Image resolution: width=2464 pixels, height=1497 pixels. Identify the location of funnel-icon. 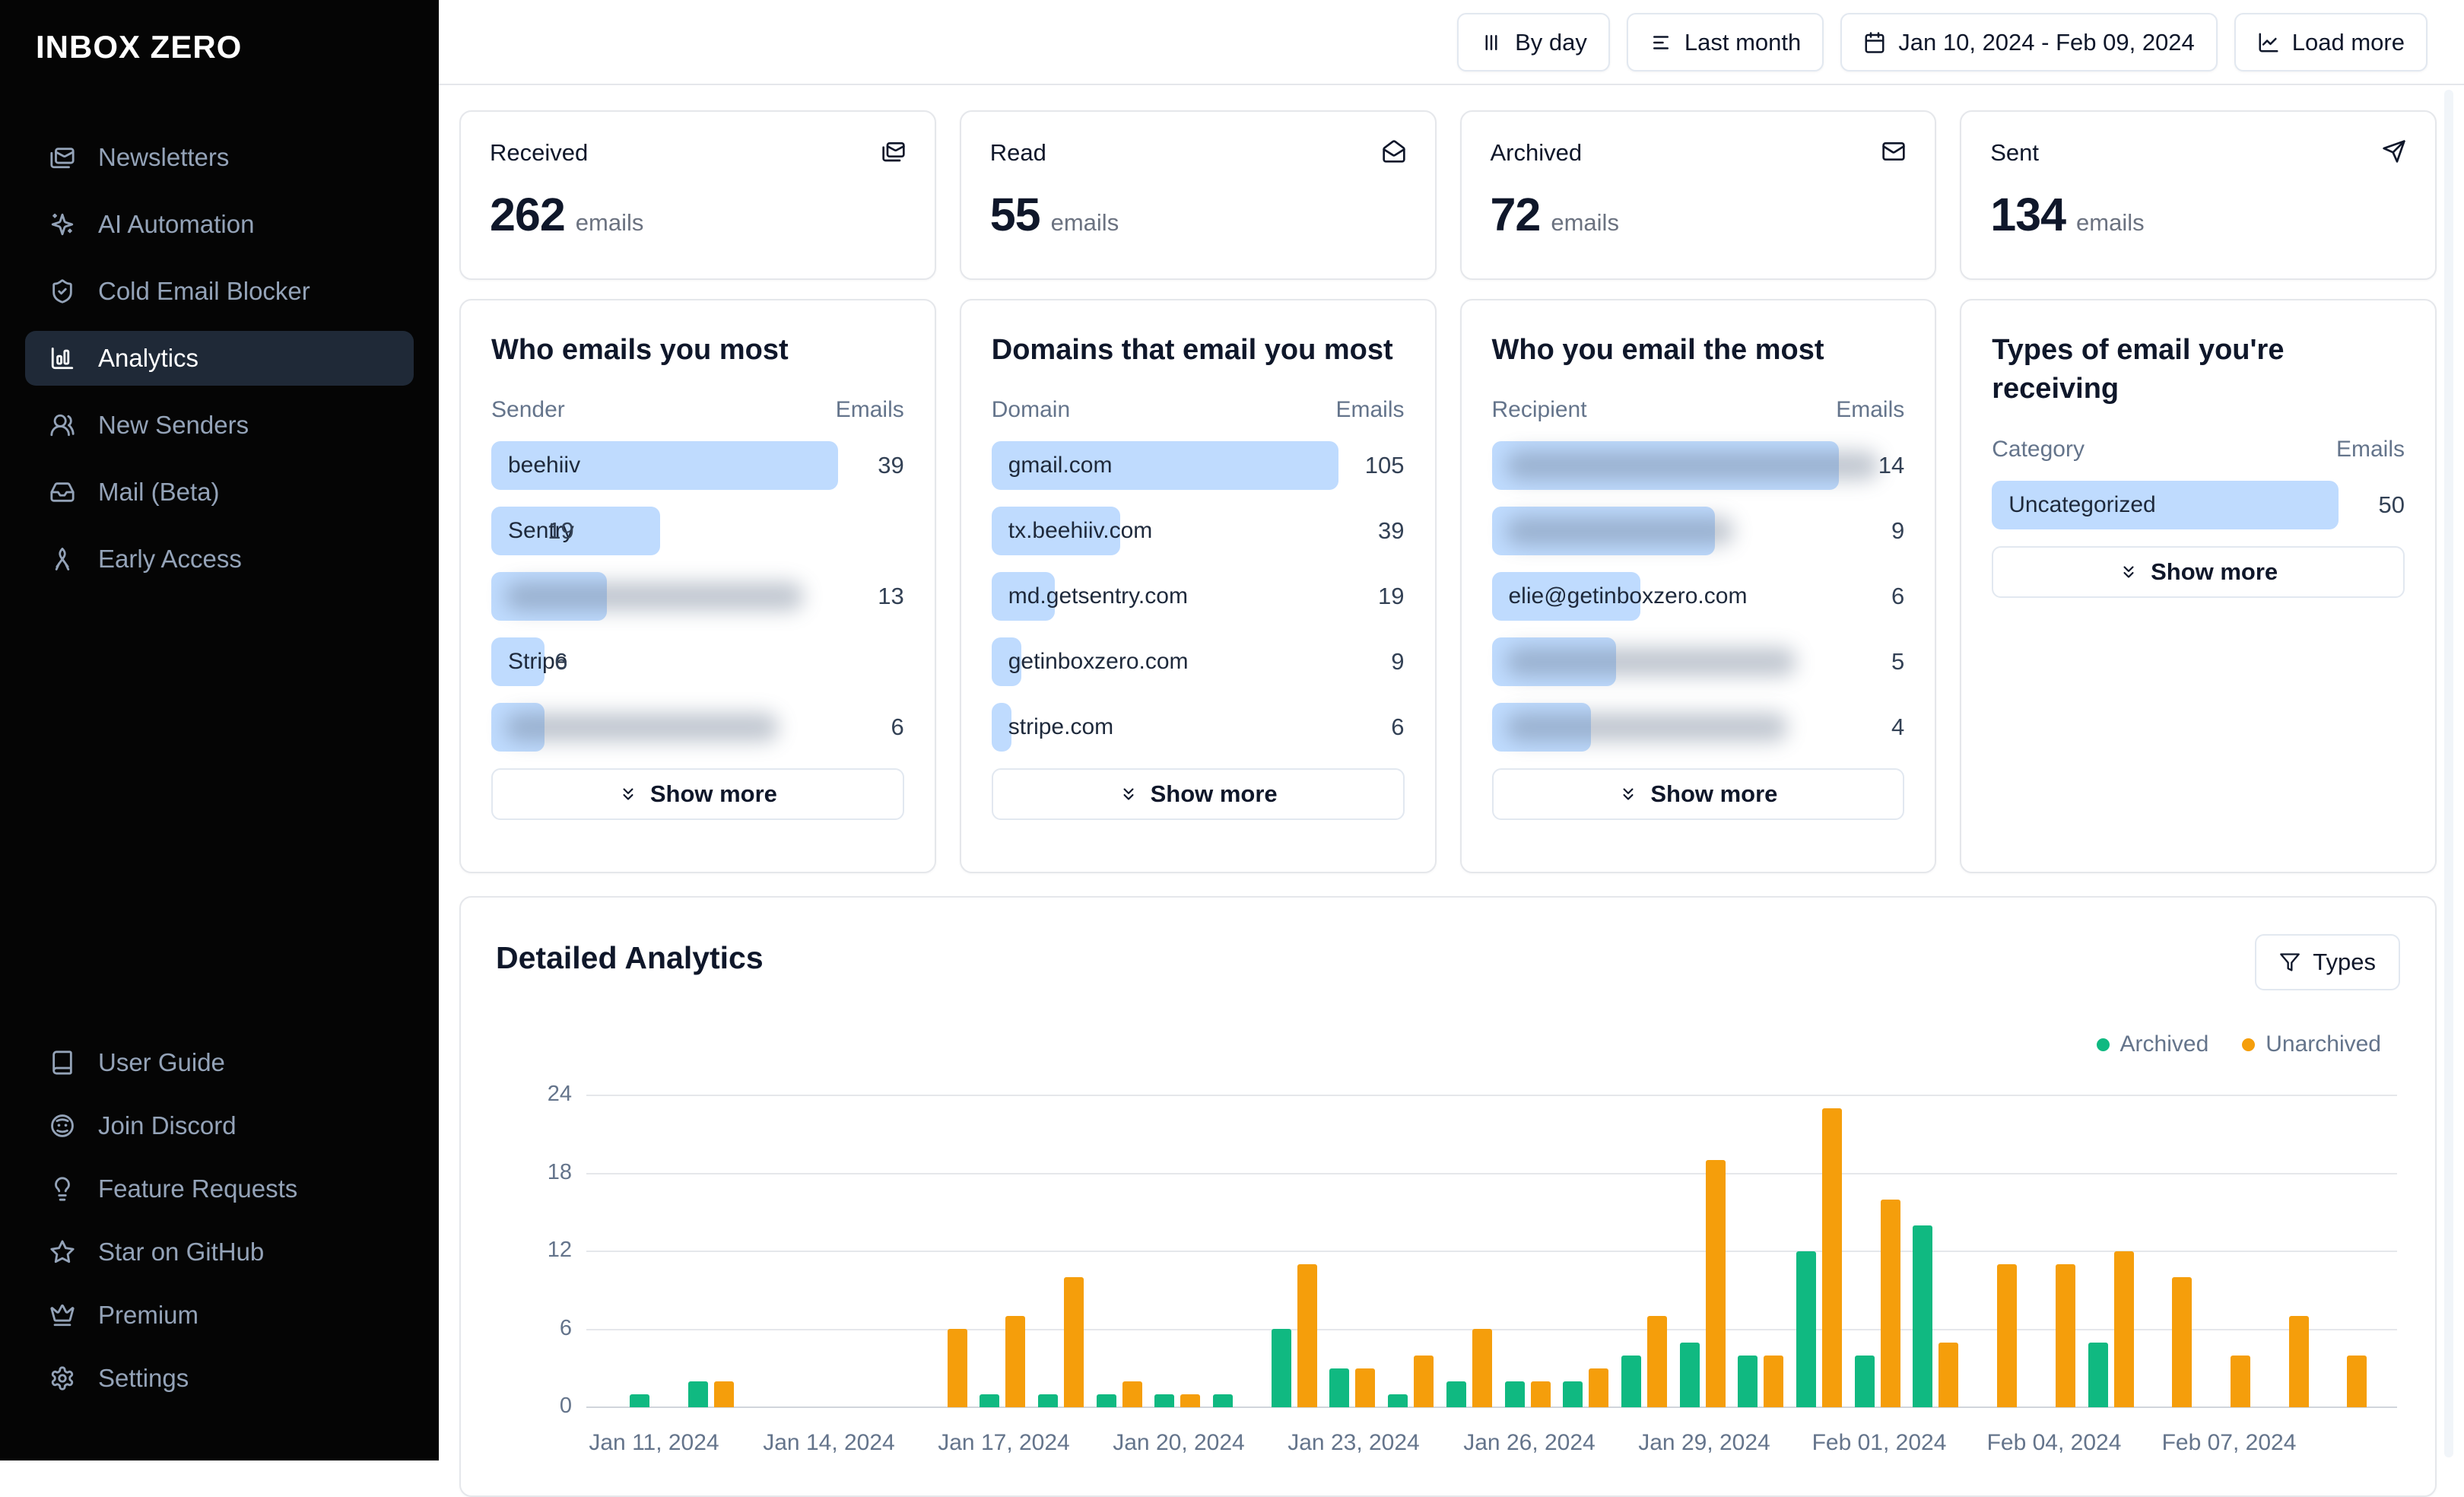
(2290, 962).